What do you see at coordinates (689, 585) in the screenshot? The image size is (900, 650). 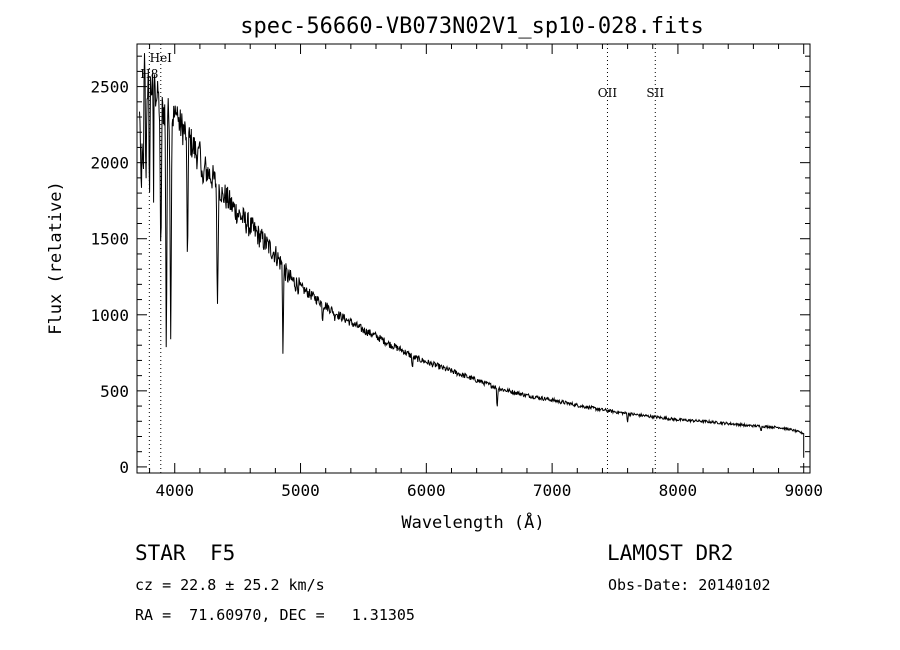 I see `observation-date: Obs-Date: 20140102` at bounding box center [689, 585].